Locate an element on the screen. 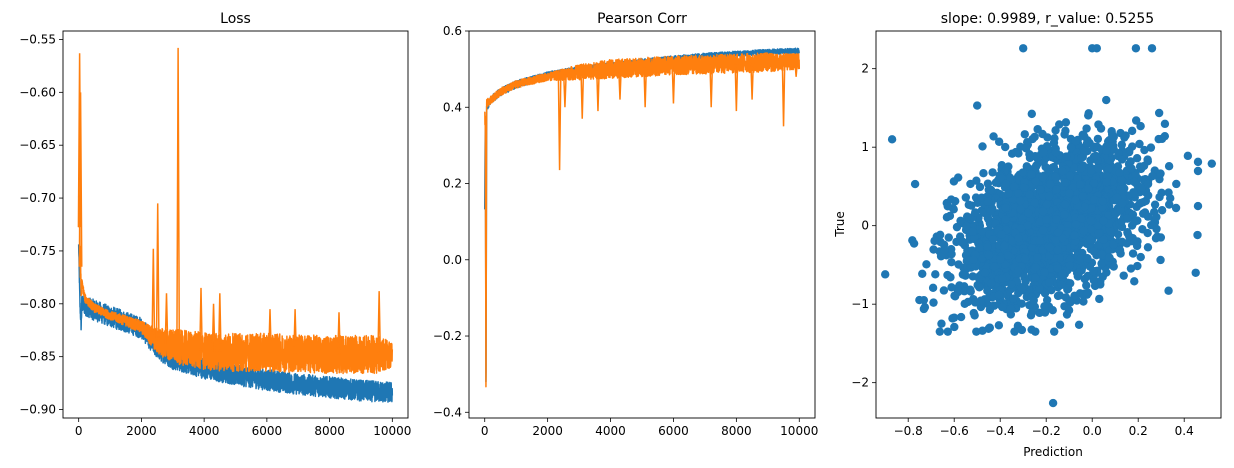 The height and width of the screenshot is (468, 1234). loss-y-axis: −0.90 −0.85 −0.80 −0.75 −0.70 −0.65 −0.60 −0.55 is located at coordinates (41, 224).